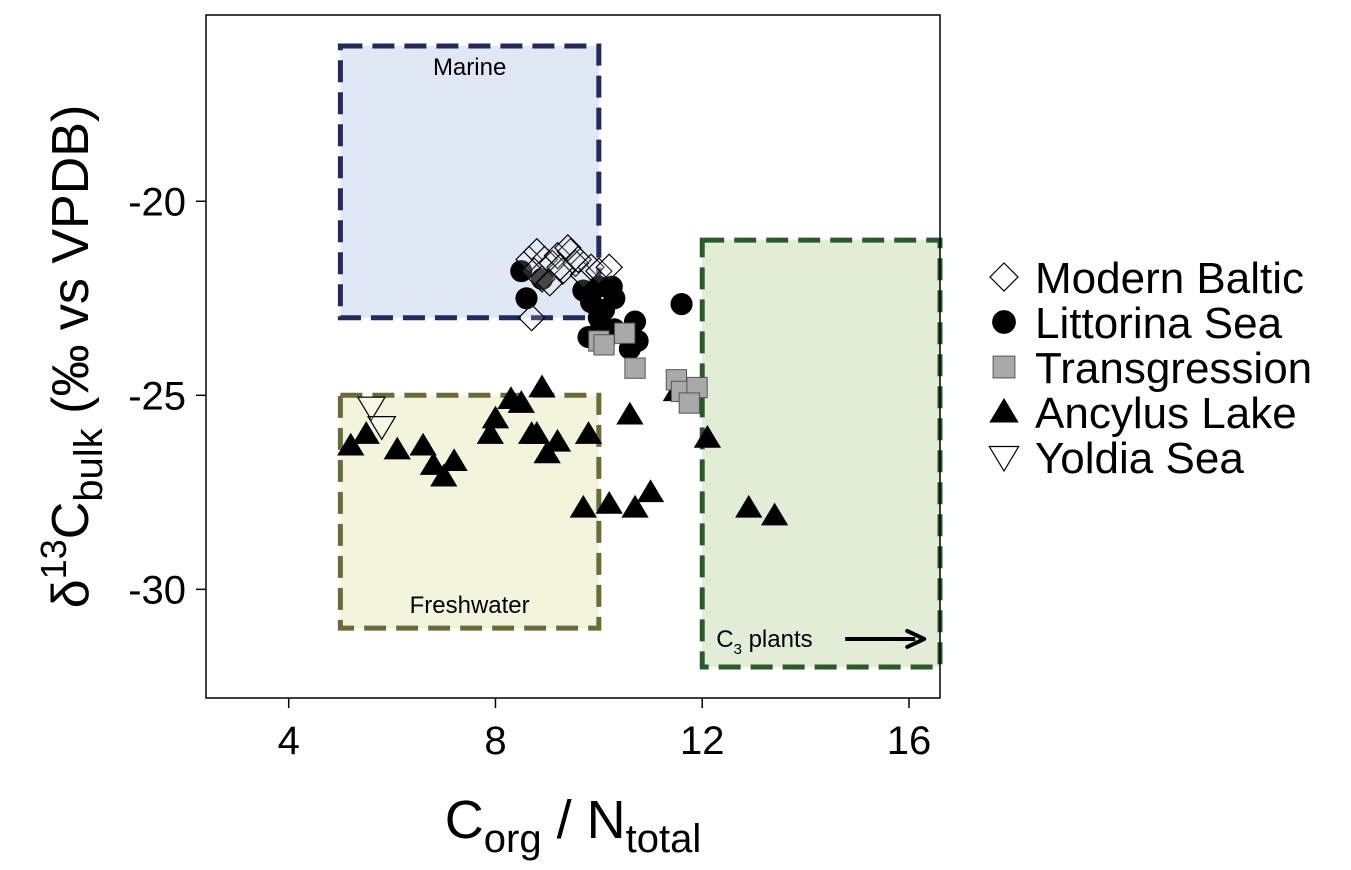  What do you see at coordinates (573, 825) in the screenshot?
I see `x-axis-label: Corg / Ntotal` at bounding box center [573, 825].